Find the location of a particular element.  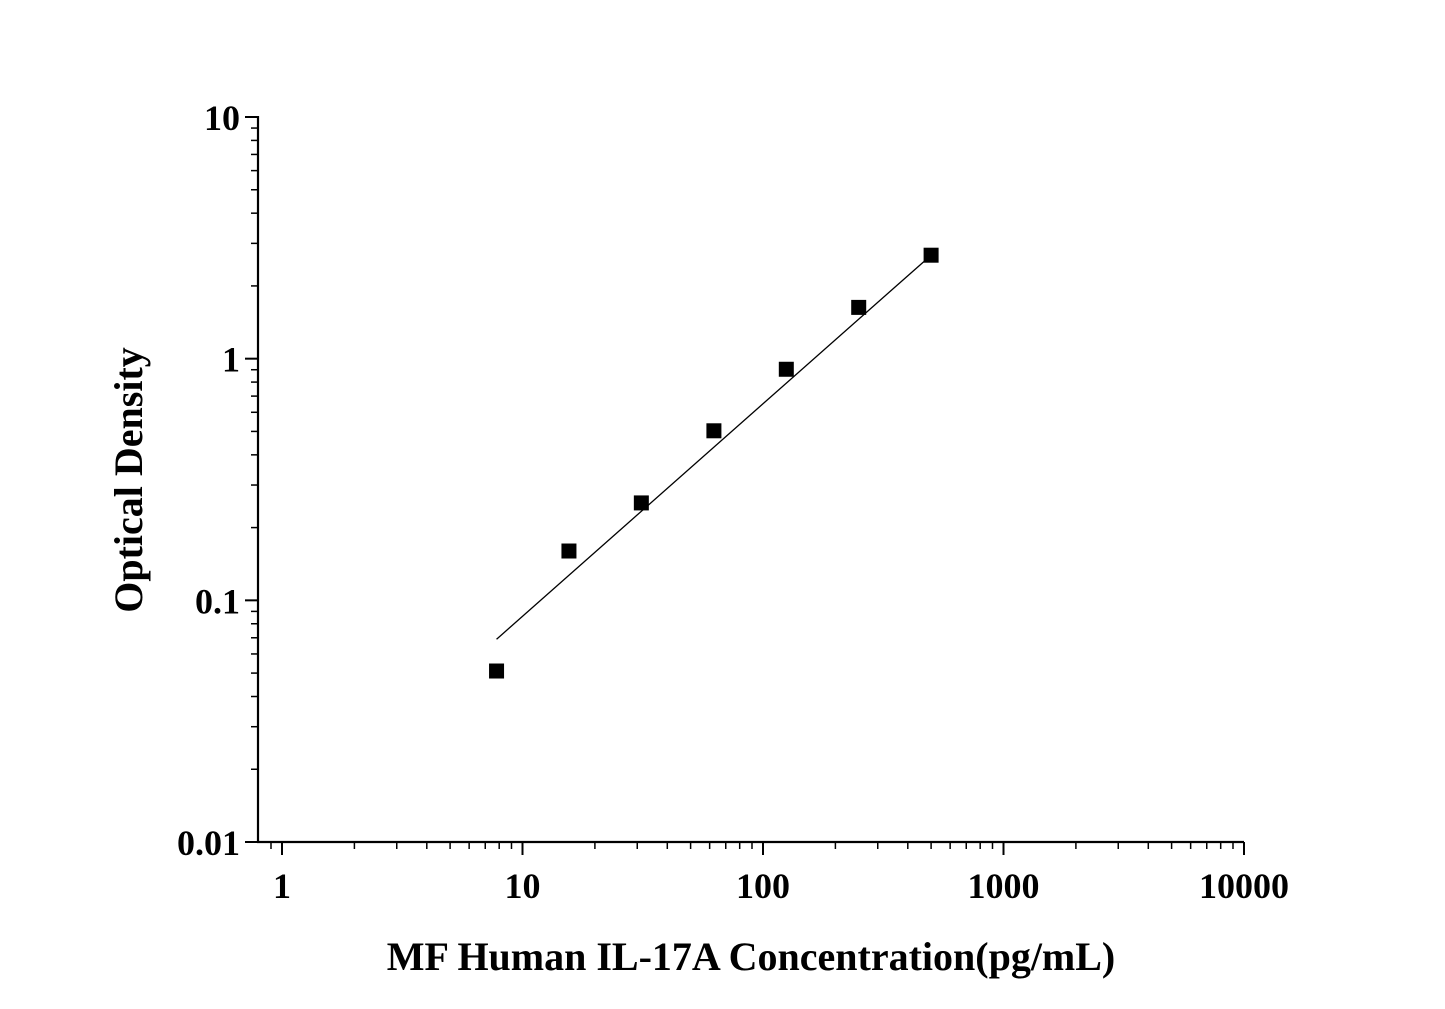

x-tick-label: 100 is located at coordinates (763, 886).